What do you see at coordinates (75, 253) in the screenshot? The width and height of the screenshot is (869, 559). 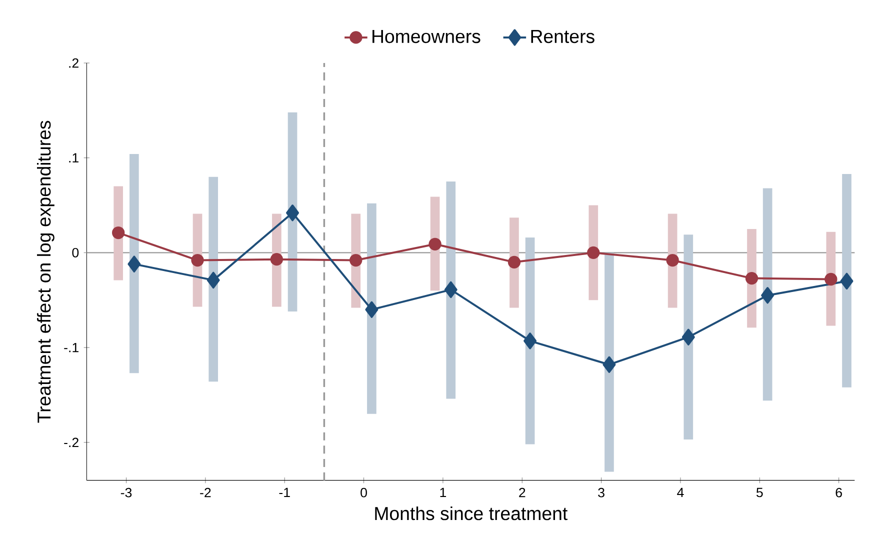 I see `y-tick-label: 0` at bounding box center [75, 253].